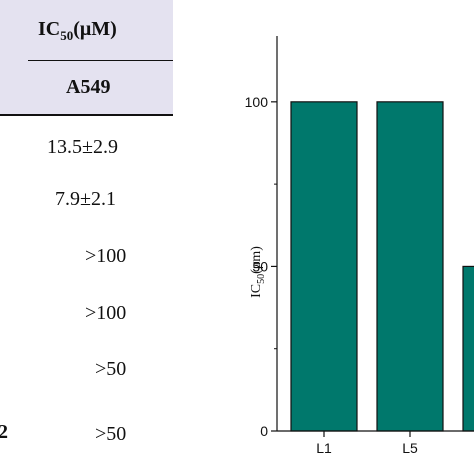 The width and height of the screenshot is (474, 474). What do you see at coordinates (77, 30) in the screenshot?
I see `table-header-ic50: IC50(μM)` at bounding box center [77, 30].